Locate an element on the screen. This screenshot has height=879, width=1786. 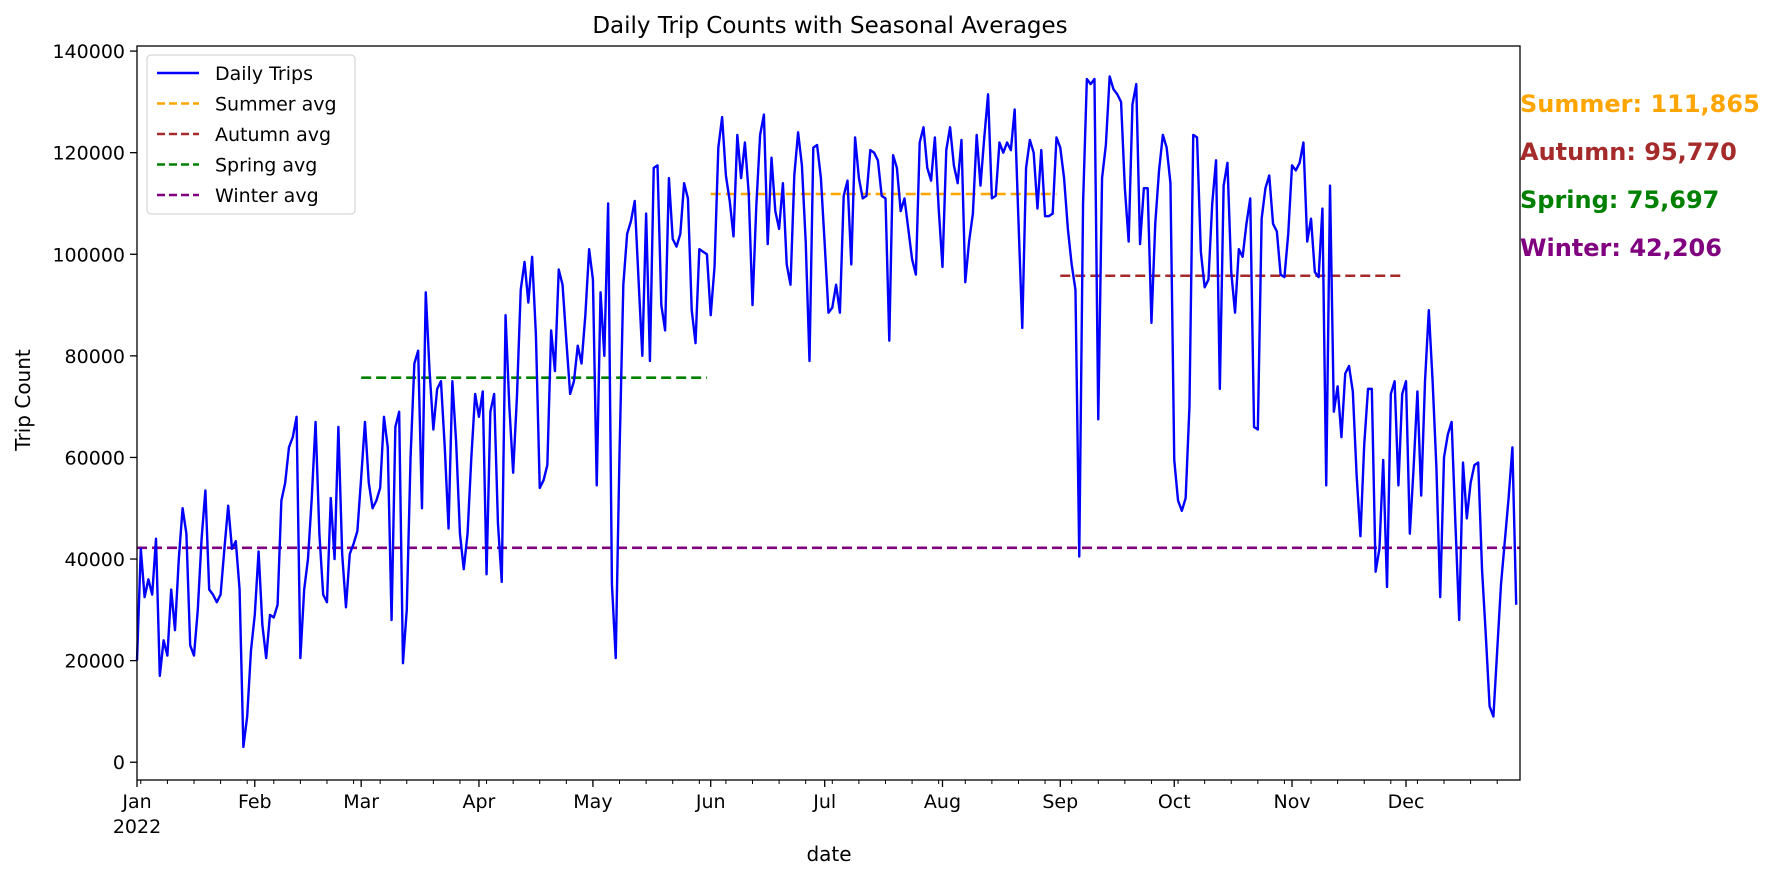
y-tick-label: 0 is located at coordinates (119, 763).